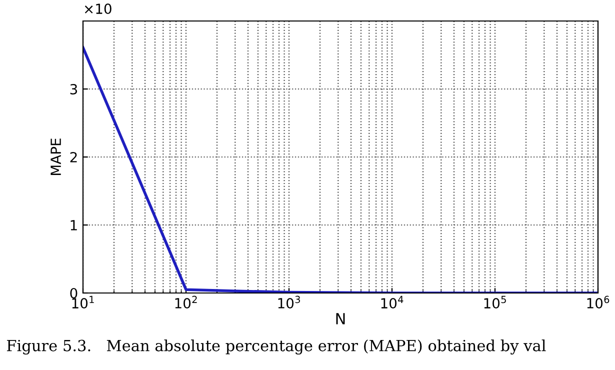 This screenshot has height=370, width=615. What do you see at coordinates (186, 302) in the screenshot?
I see `x-tick-label: 10$^{2}$` at bounding box center [186, 302].